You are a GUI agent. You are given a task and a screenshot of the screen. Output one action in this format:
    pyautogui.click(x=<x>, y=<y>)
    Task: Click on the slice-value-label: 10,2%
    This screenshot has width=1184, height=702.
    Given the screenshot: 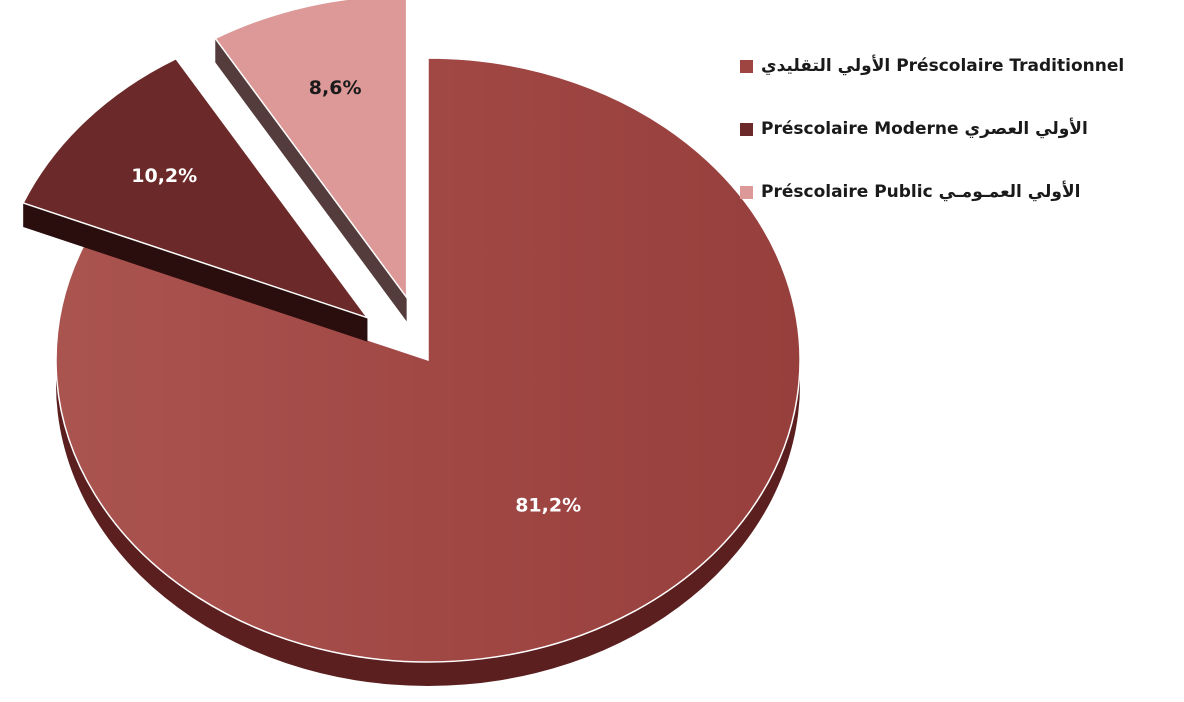 What is the action you would take?
    pyautogui.click(x=164, y=176)
    